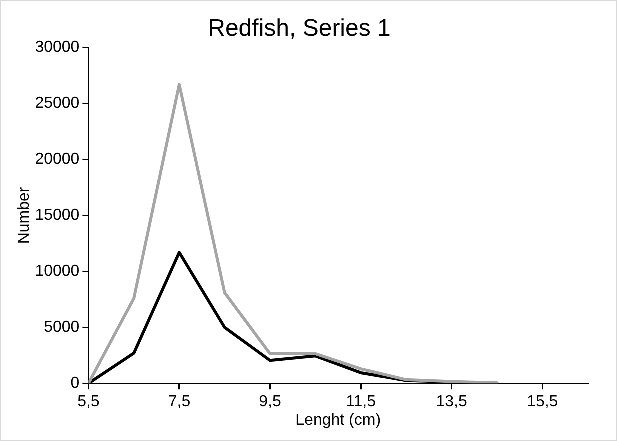  Describe the element at coordinates (57, 47) in the screenshot. I see `y-tick-label: 30000` at that location.